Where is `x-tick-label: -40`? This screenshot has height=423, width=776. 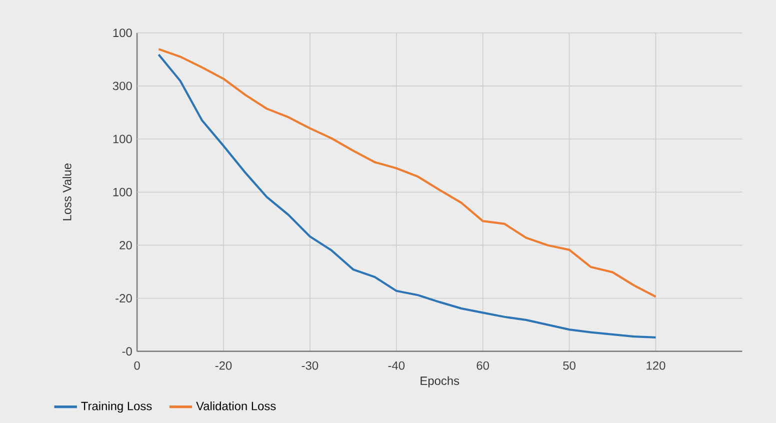 x-tick-label: -40 is located at coordinates (396, 365).